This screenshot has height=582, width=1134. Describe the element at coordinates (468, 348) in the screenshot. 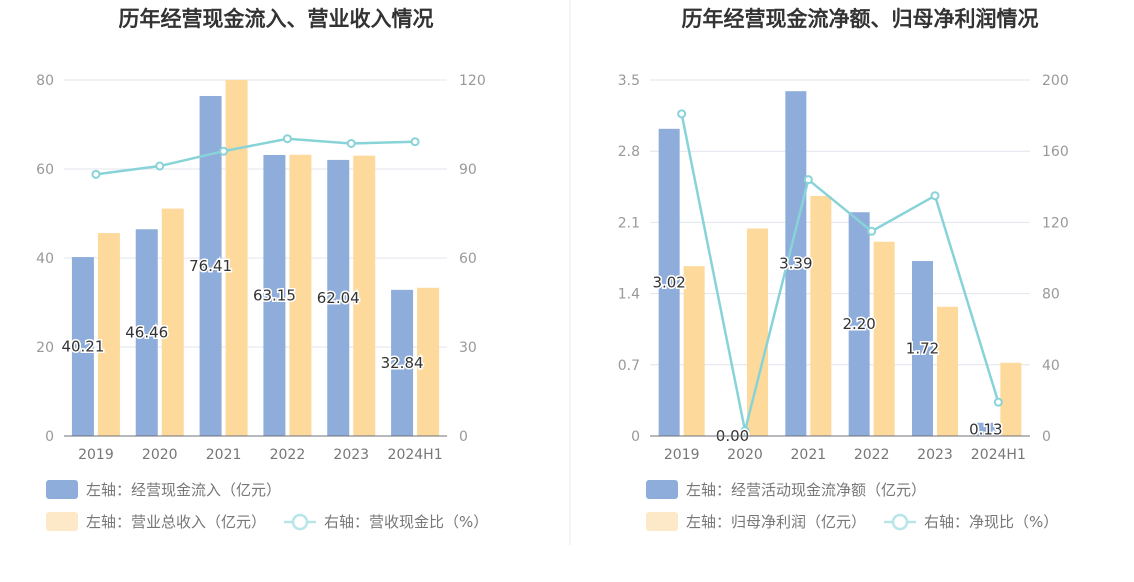

I see `right-tick-label: 30` at that location.